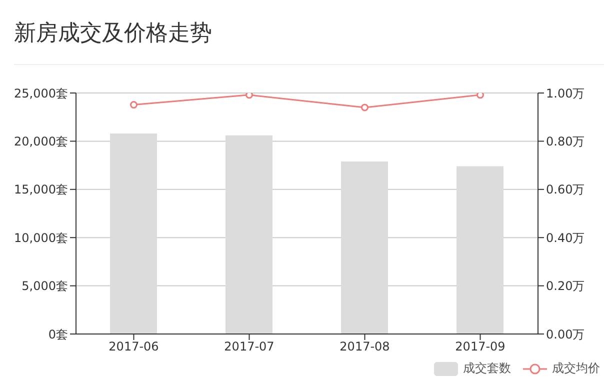 The width and height of the screenshot is (611, 383). I want to click on x-tick-label: 2017-08, so click(365, 347).